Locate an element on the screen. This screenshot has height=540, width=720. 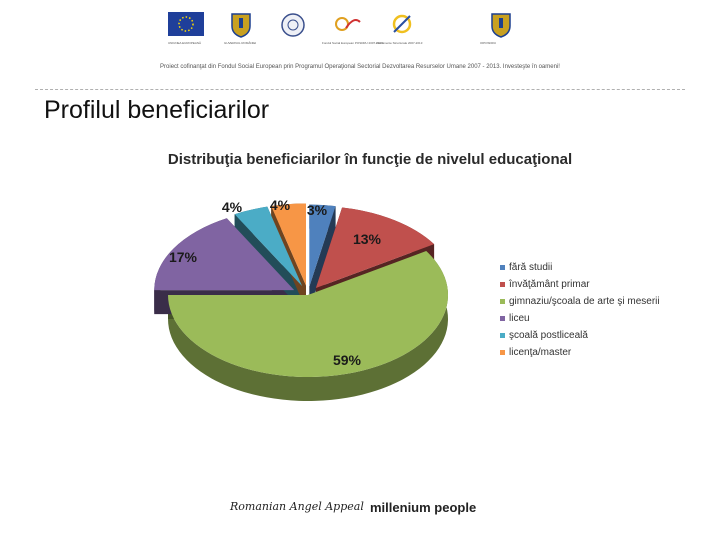
legend-label: gimnaziu/şcoala de arte şi meserii is located at coordinates (584, 301).